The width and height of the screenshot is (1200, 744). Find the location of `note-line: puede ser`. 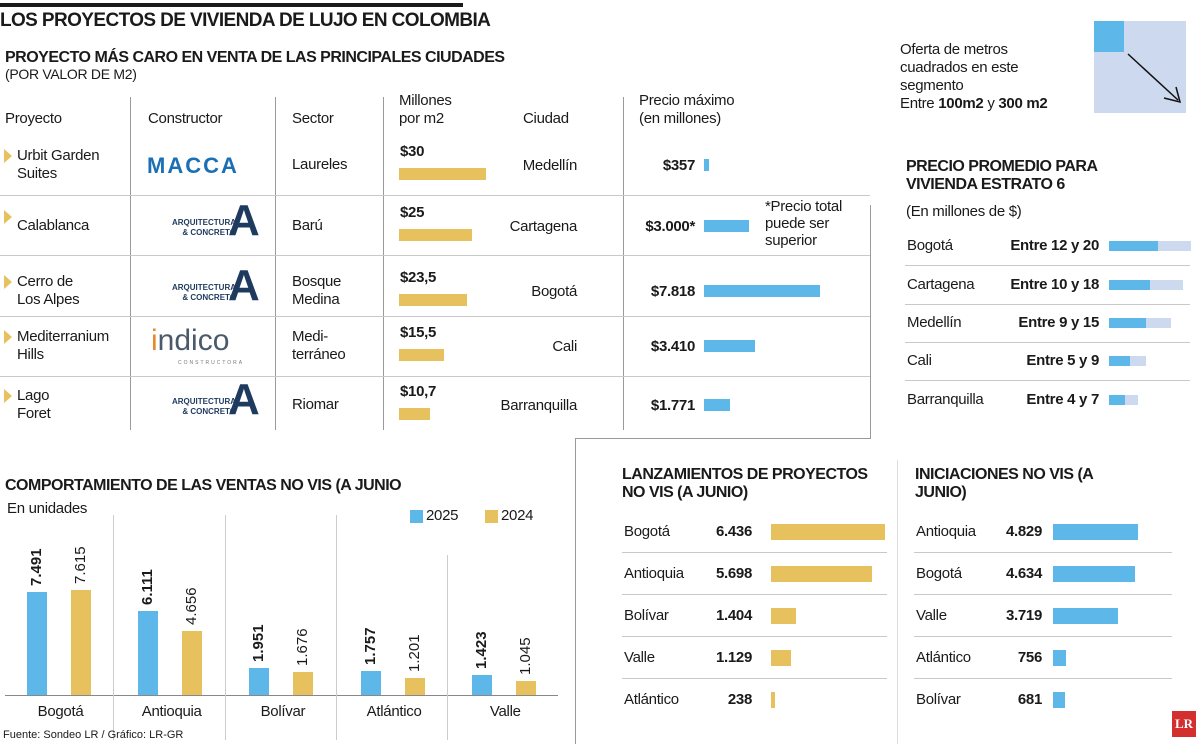

note-line: puede ser is located at coordinates (797, 223).